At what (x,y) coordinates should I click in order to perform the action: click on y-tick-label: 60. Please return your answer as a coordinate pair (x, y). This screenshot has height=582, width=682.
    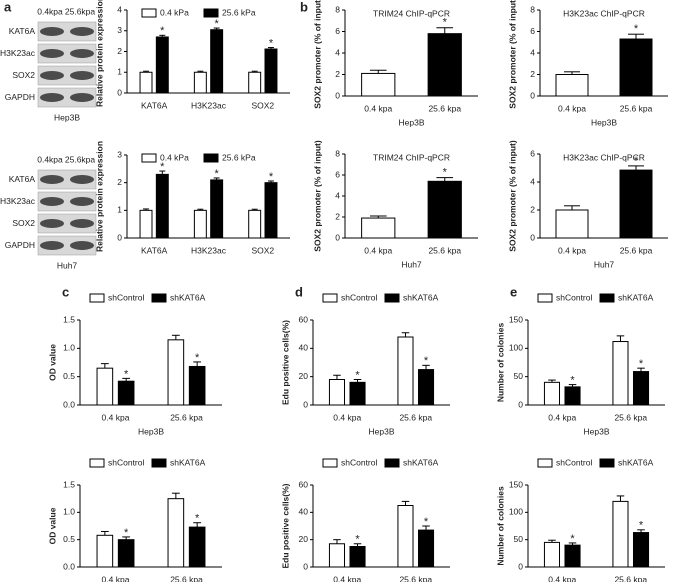
    Looking at the image, I should click on (304, 319).